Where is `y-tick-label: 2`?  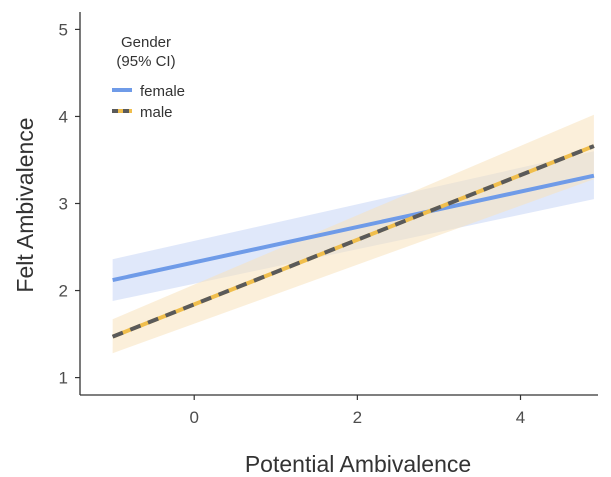 y-tick-label: 2 is located at coordinates (63, 291).